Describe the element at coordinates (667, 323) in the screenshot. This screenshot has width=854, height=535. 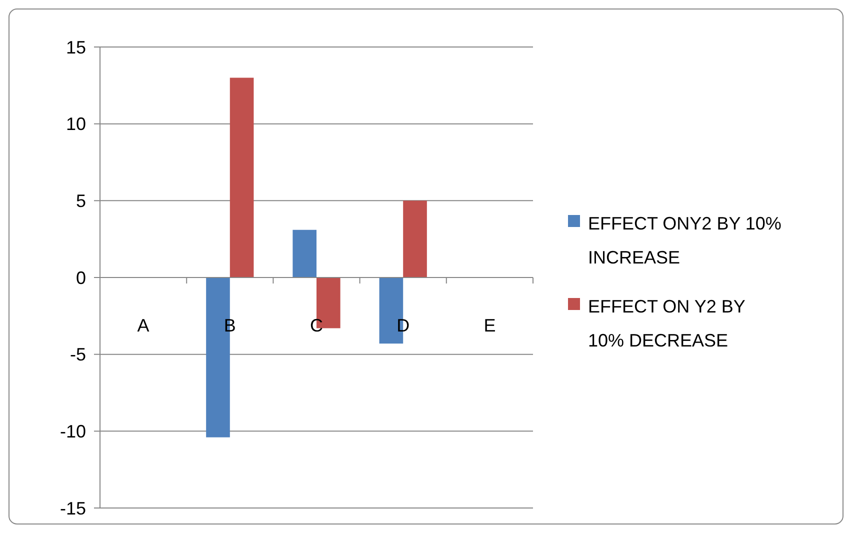
I see `legend-label: EFFECT ON Y2 BY 10% DECREASE` at that location.